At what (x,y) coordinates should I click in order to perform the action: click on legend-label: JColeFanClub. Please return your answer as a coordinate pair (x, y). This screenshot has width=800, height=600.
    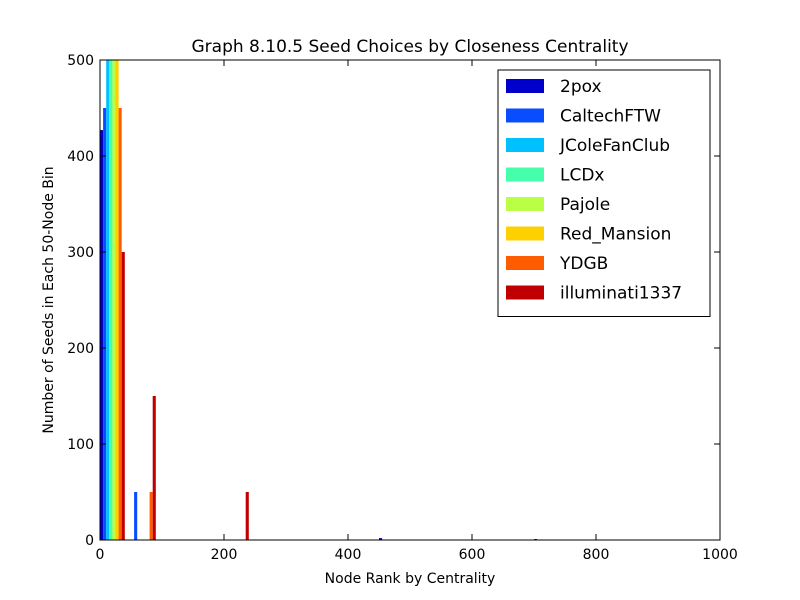
    Looking at the image, I should click on (614, 146).